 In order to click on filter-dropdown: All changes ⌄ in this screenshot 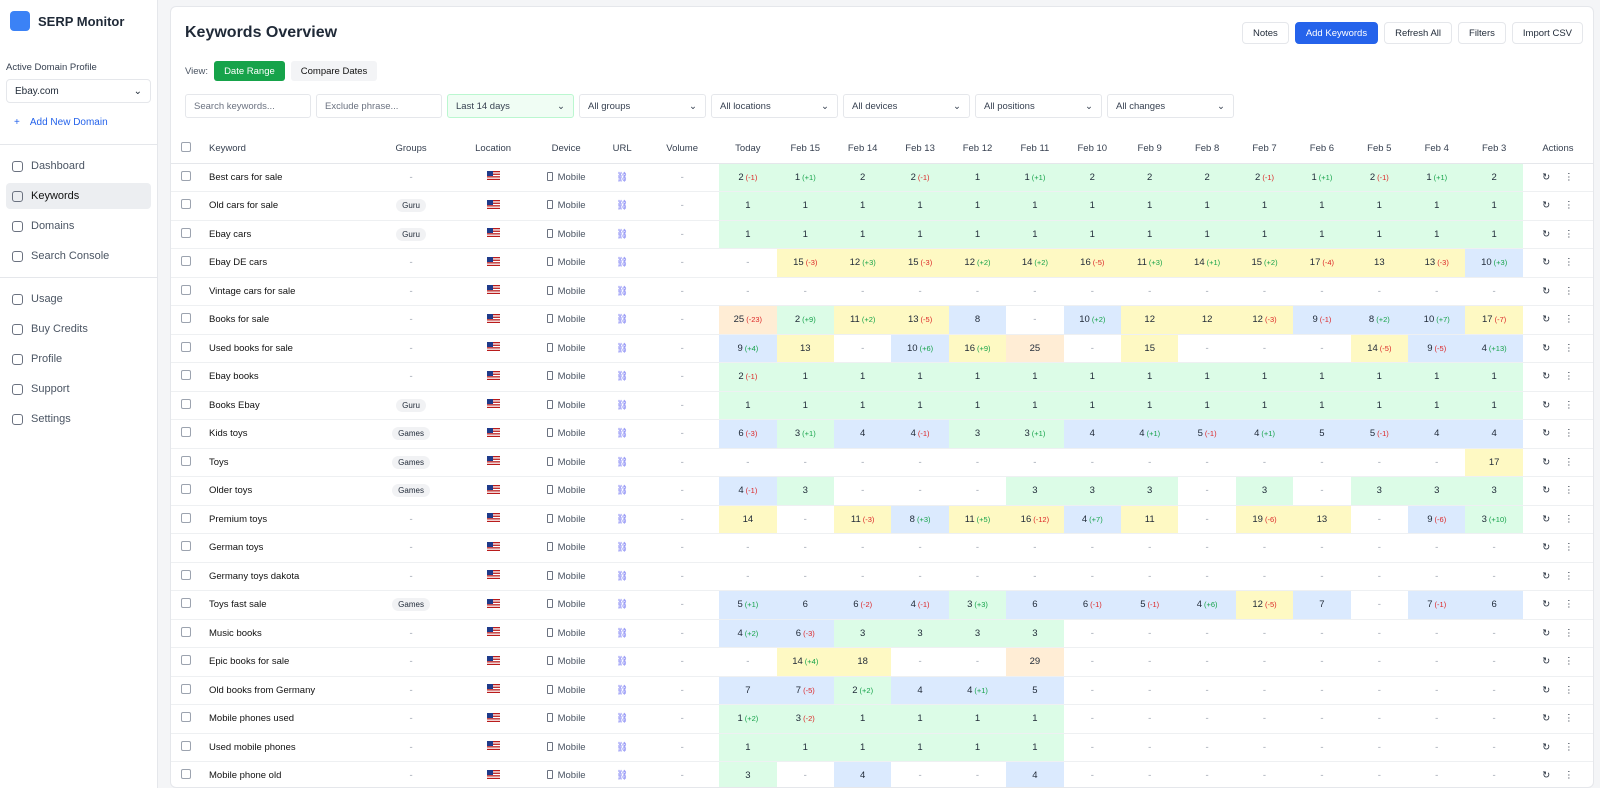, I will do `click(1170, 106)`.